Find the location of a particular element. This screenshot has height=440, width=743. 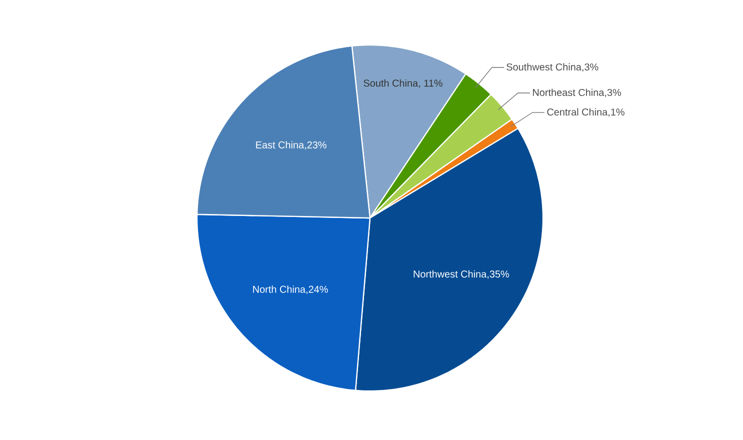

data-label: ,35% is located at coordinates (498, 274).